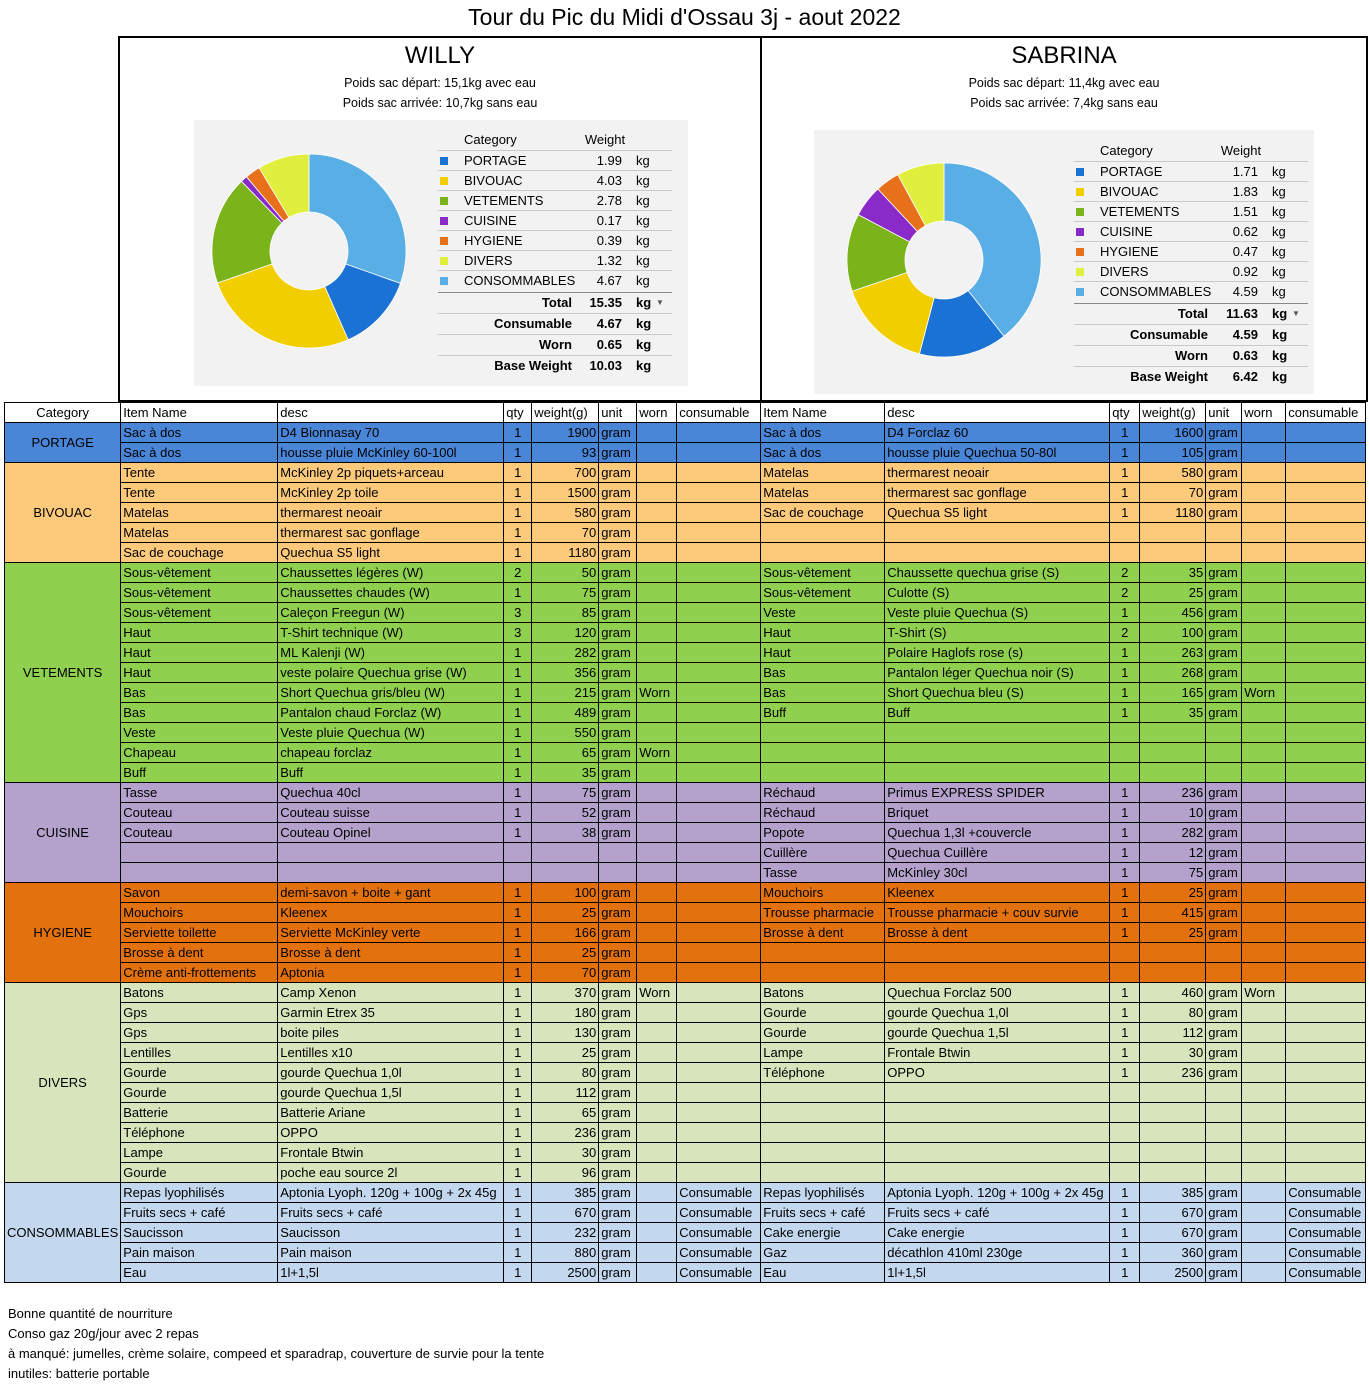  Describe the element at coordinates (520, 280) in the screenshot. I see `summary-category: CONSOMMABLES` at that location.